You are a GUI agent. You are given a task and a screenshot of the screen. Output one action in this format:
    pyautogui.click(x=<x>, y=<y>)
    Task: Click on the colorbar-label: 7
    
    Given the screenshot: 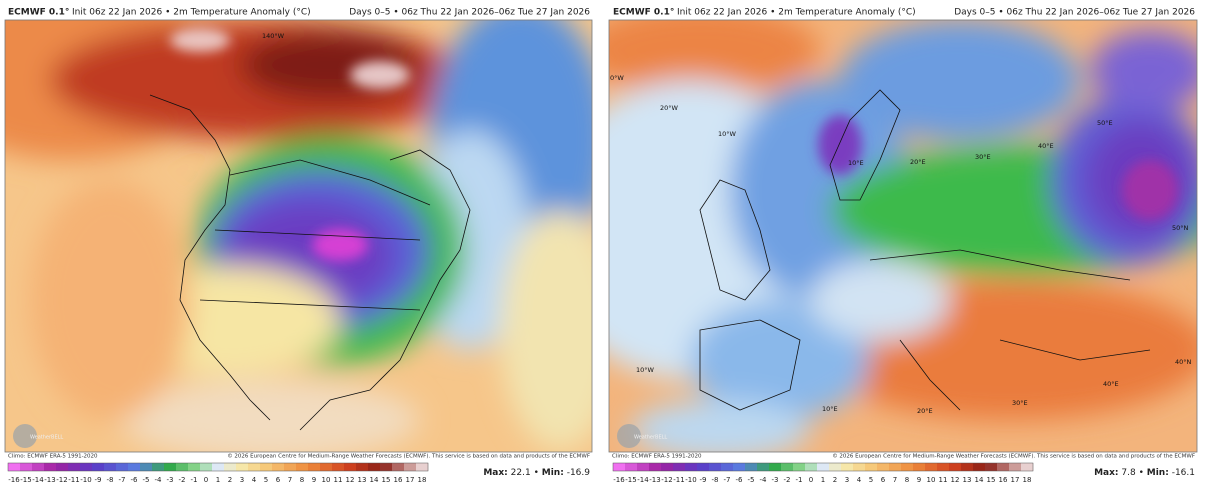 What is the action you would take?
    pyautogui.click(x=290, y=480)
    